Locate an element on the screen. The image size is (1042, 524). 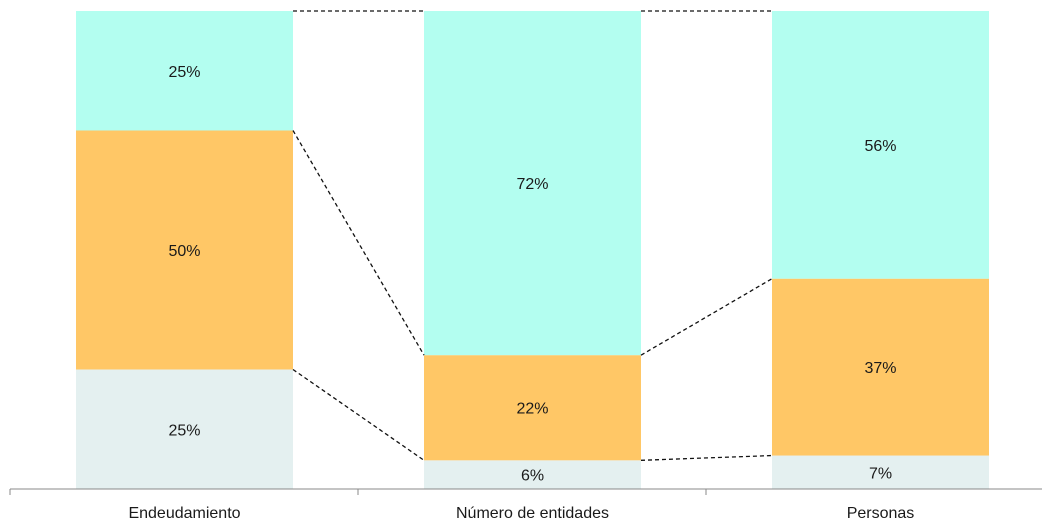
data-label-middle-1: 50% is located at coordinates (184, 251).